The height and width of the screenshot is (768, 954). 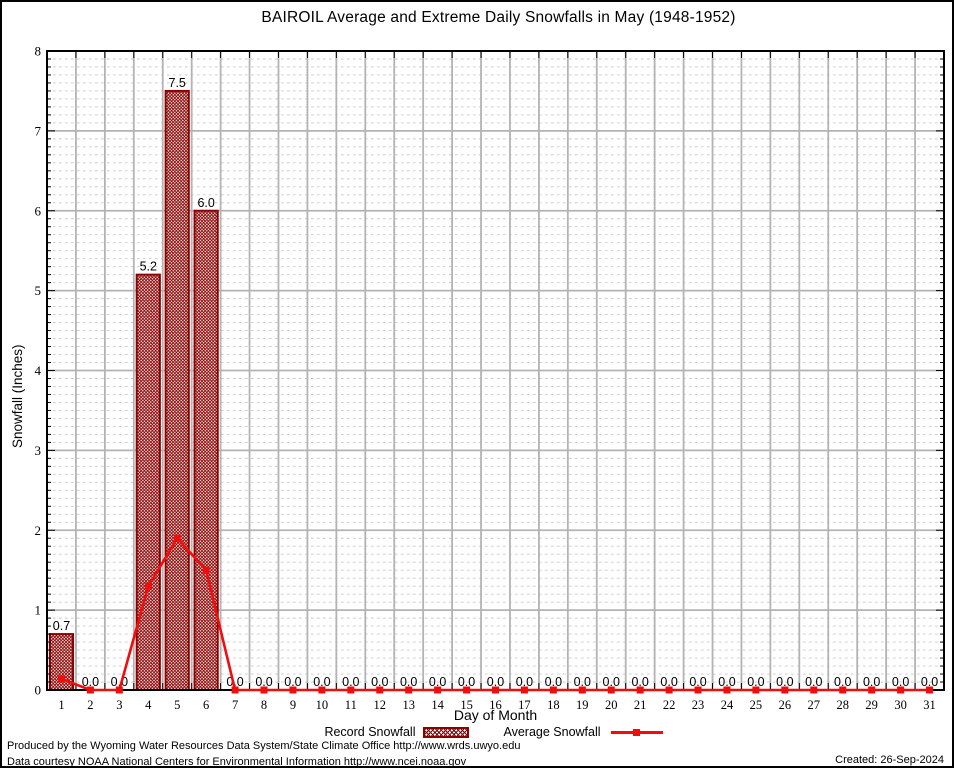 I want to click on record-swatch-icon, so click(x=446, y=732).